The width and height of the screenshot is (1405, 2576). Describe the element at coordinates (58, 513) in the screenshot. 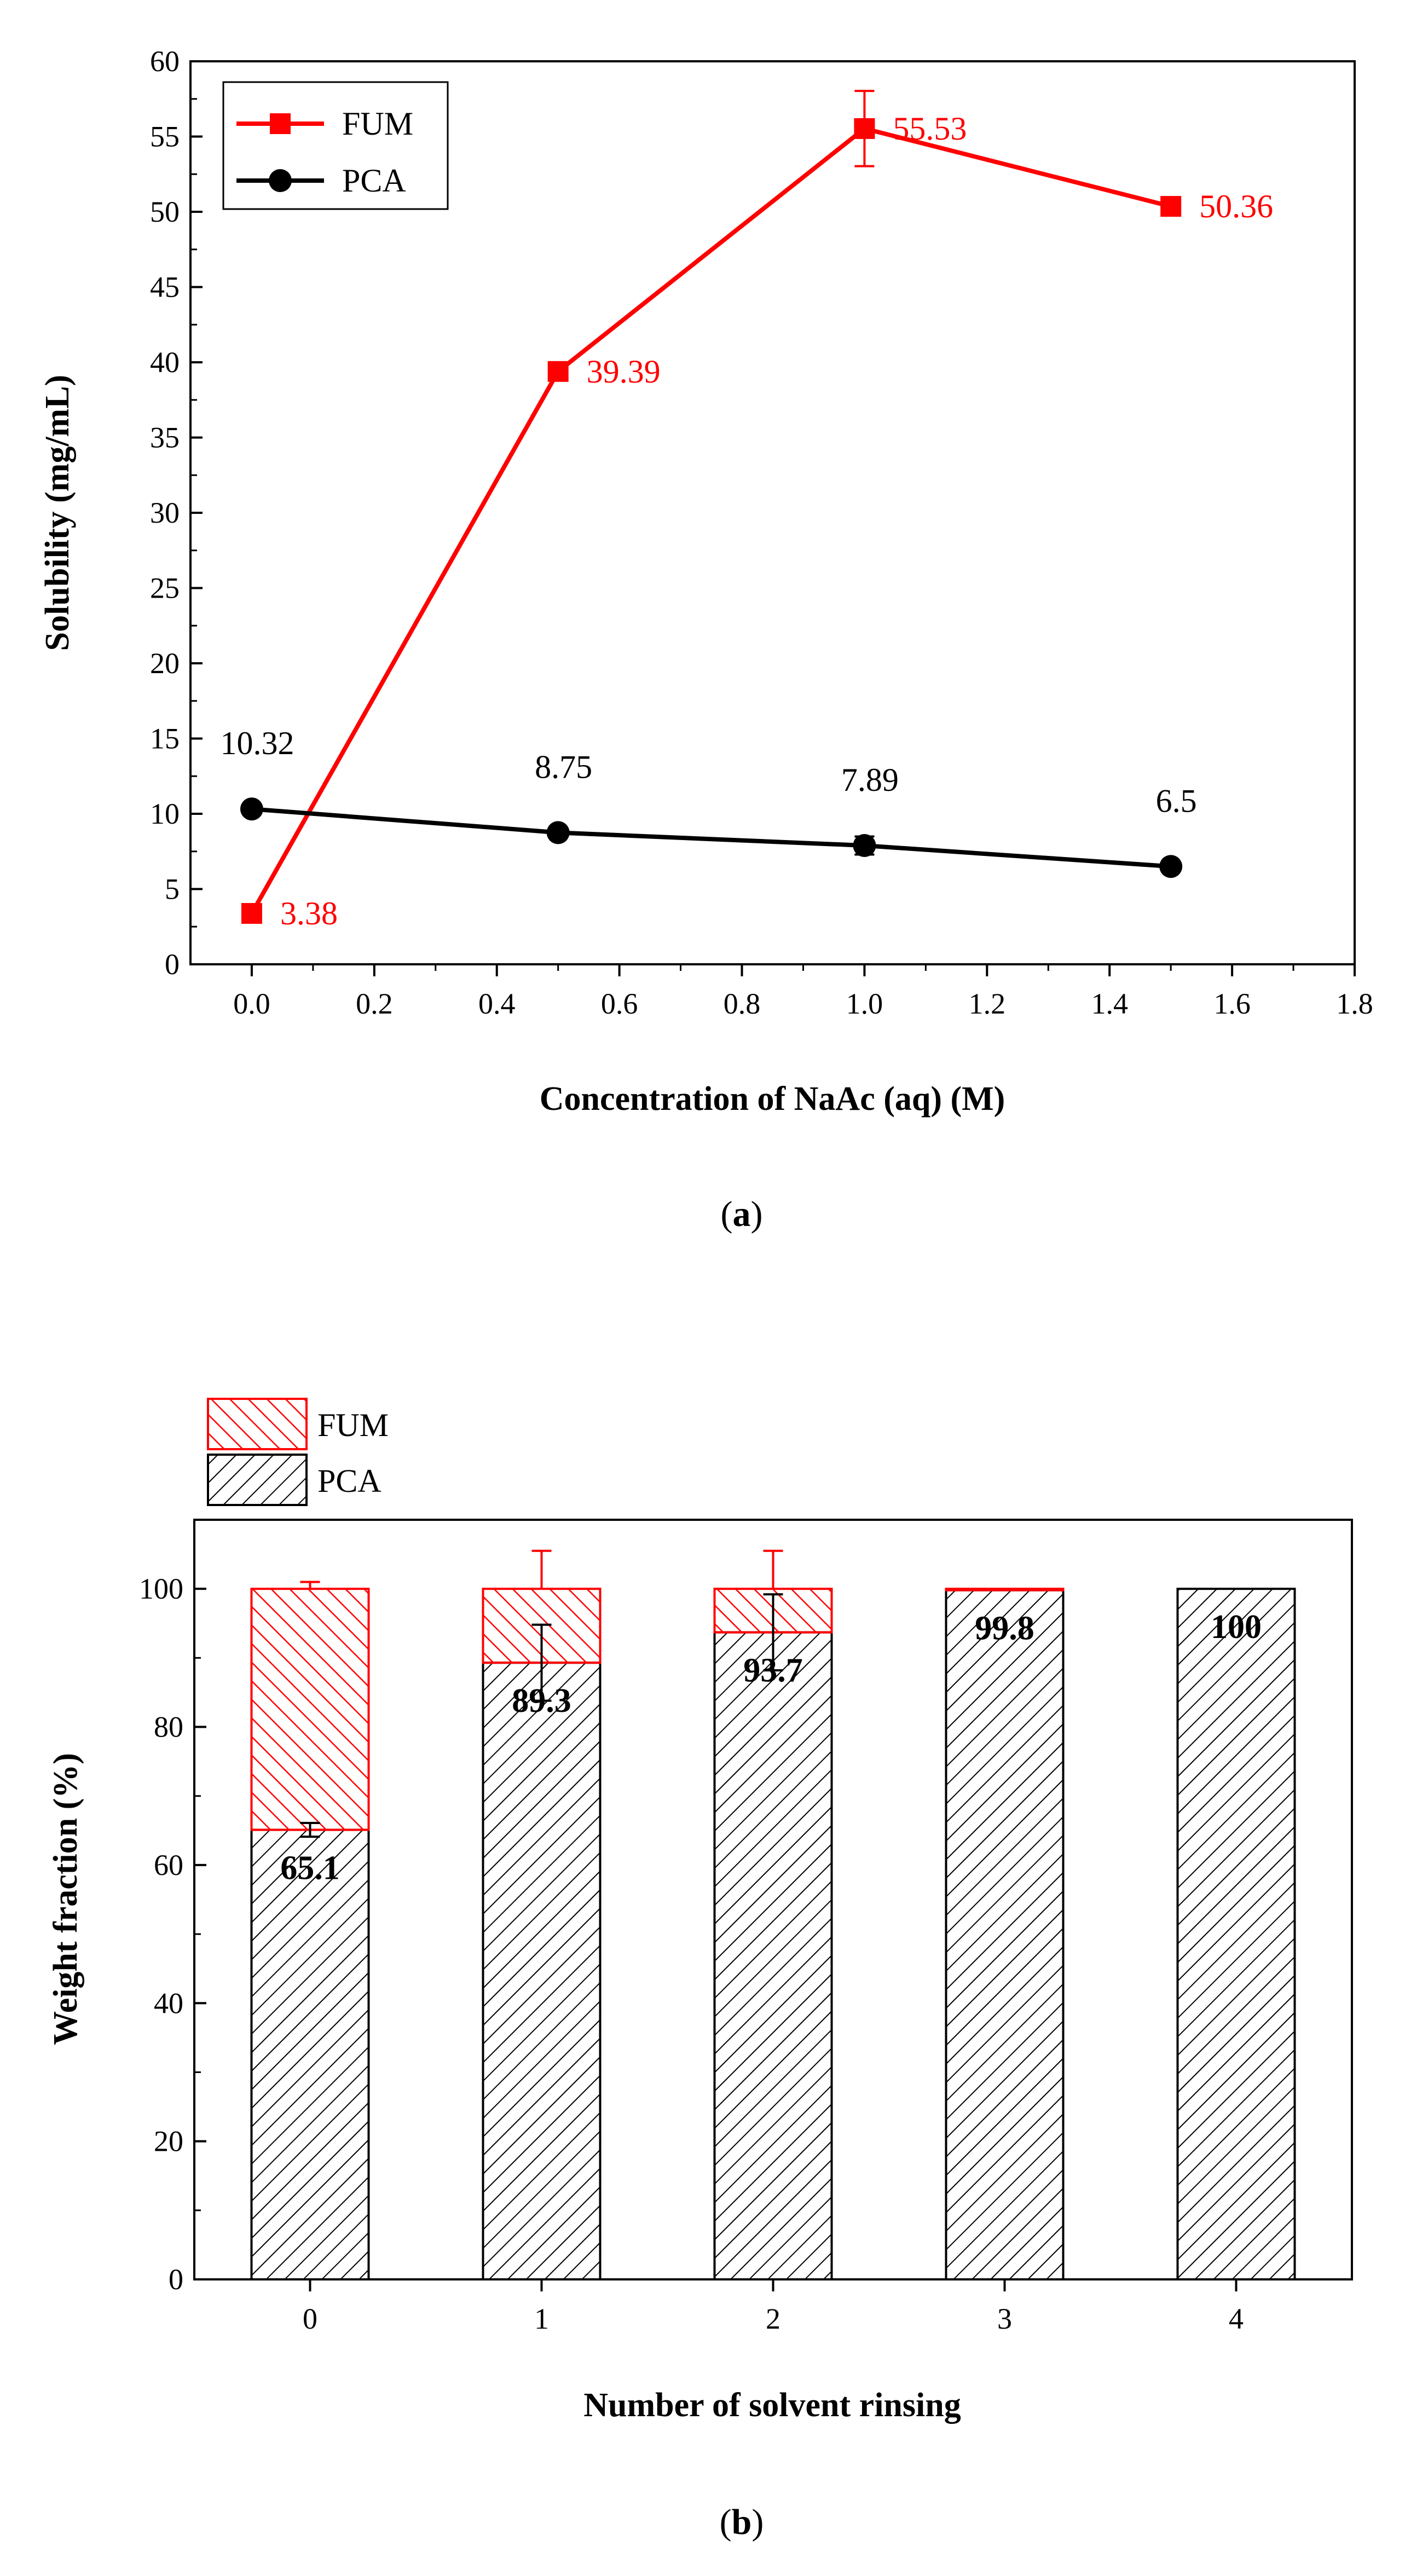

I see `chart-a-y-axis-title: Solubility (mg/mL)` at that location.